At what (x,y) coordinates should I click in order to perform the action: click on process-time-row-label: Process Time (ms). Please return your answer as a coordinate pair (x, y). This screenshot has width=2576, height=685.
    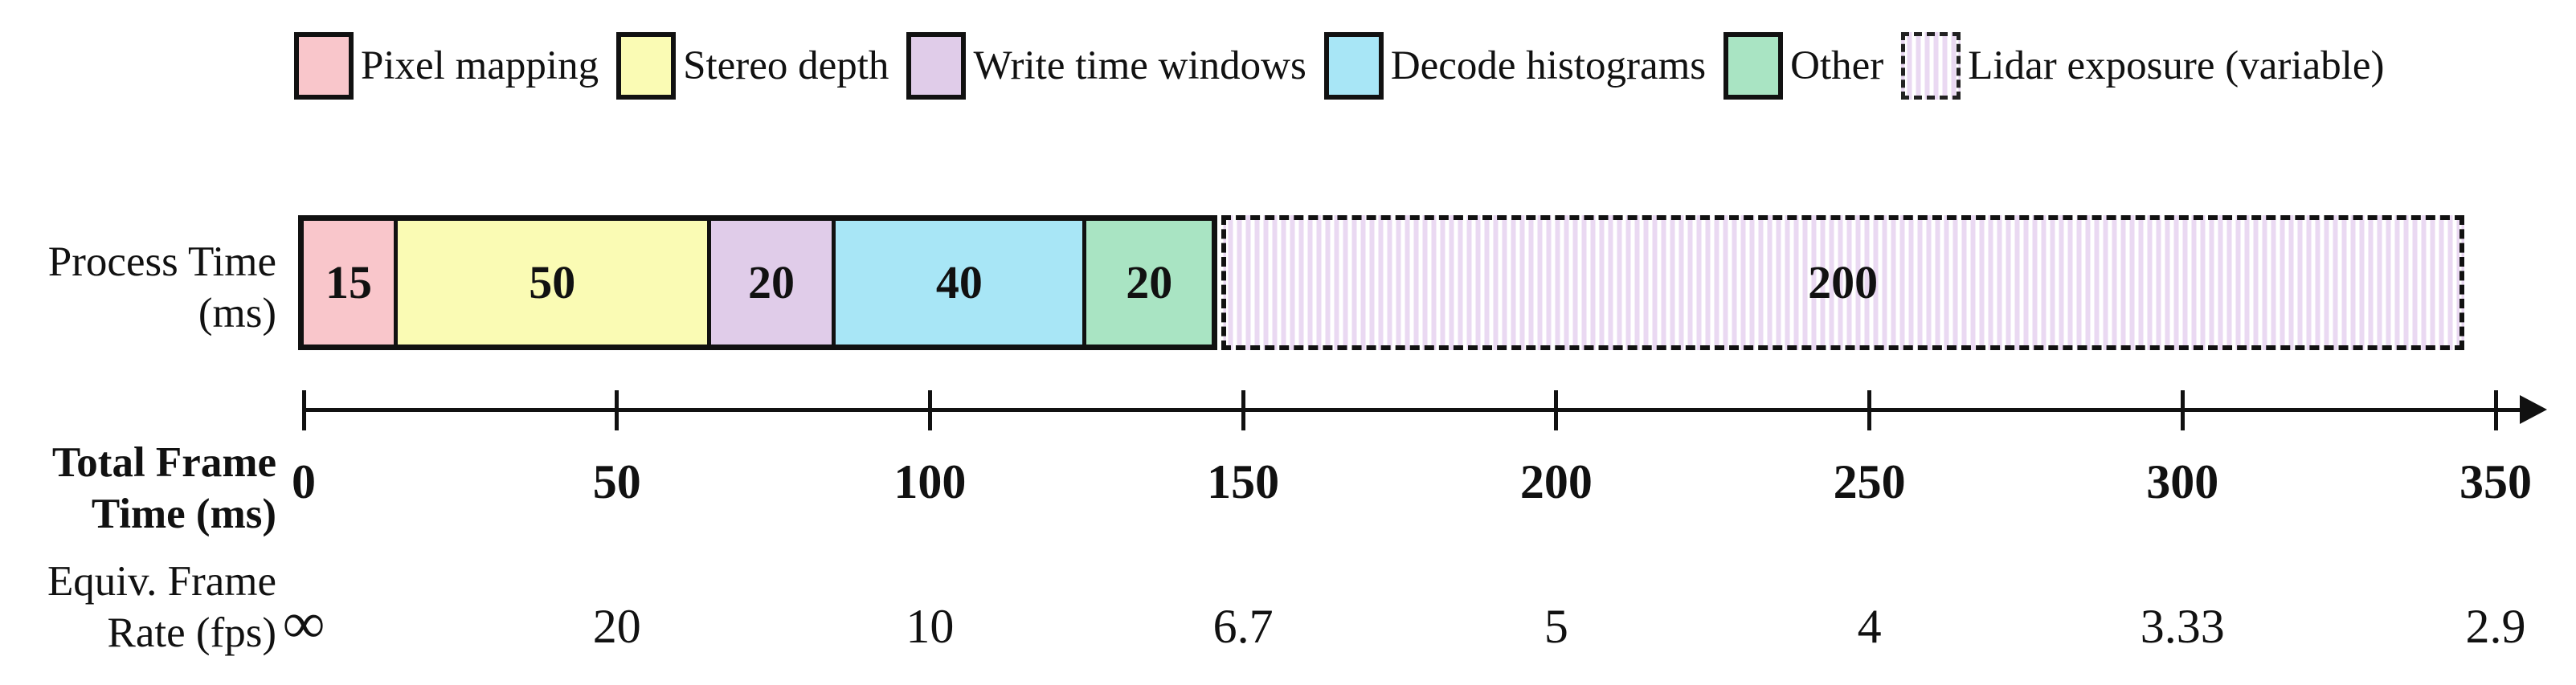
    Looking at the image, I should click on (138, 287).